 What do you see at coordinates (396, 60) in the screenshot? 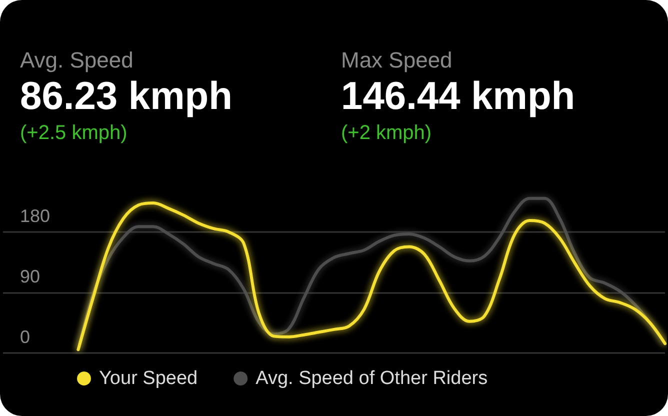
I see `annotation: Max Speed` at bounding box center [396, 60].